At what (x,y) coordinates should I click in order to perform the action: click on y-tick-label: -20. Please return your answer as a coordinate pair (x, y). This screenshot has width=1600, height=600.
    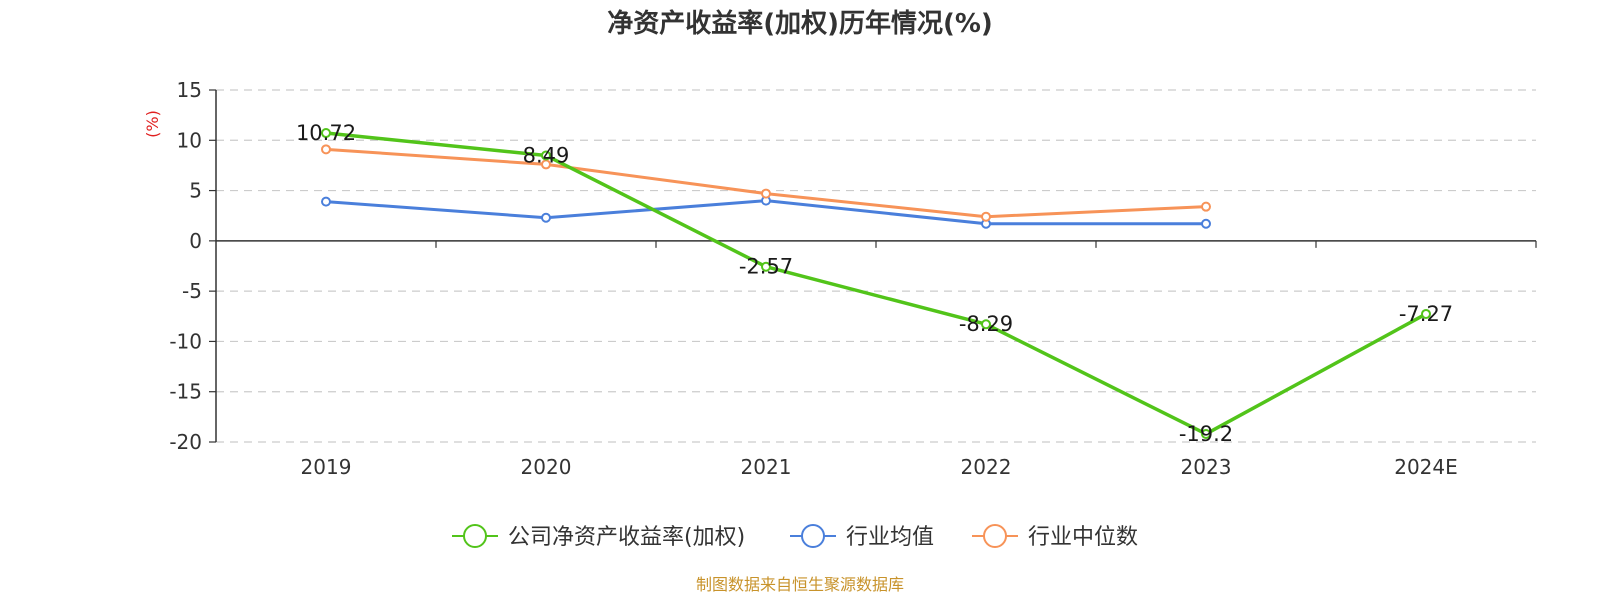
    Looking at the image, I should click on (185, 442).